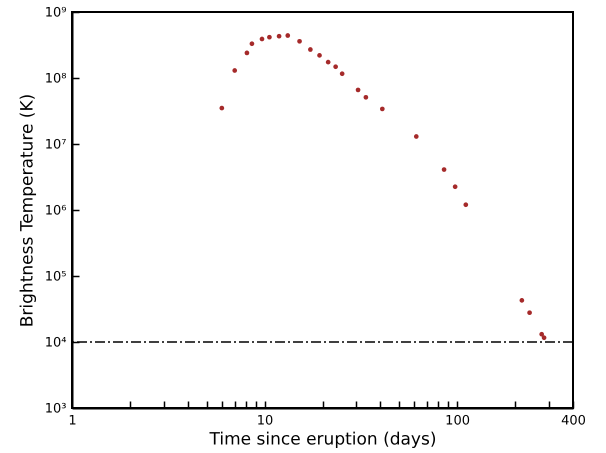 The image size is (606, 453). What do you see at coordinates (55, 13) in the screenshot?
I see `y-tick-label: 10⁹` at bounding box center [55, 13].